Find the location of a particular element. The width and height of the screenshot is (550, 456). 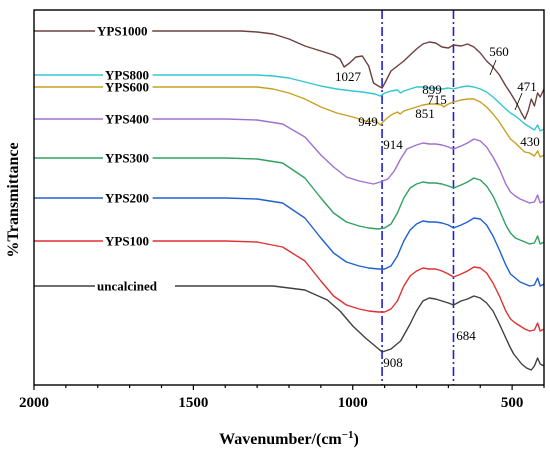

peak-label-684: 684 is located at coordinates (466, 335).